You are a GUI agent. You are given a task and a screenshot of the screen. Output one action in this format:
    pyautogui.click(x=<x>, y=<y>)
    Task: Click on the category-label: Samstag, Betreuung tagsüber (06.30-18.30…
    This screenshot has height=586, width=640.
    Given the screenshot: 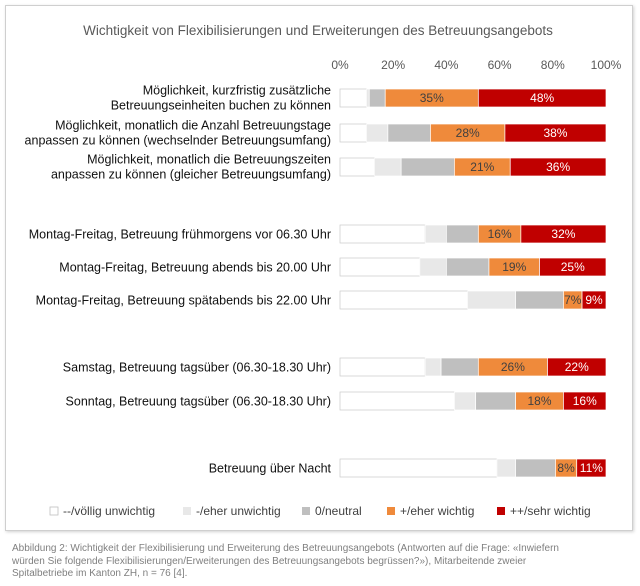 What is the action you would take?
    pyautogui.click(x=197, y=368)
    